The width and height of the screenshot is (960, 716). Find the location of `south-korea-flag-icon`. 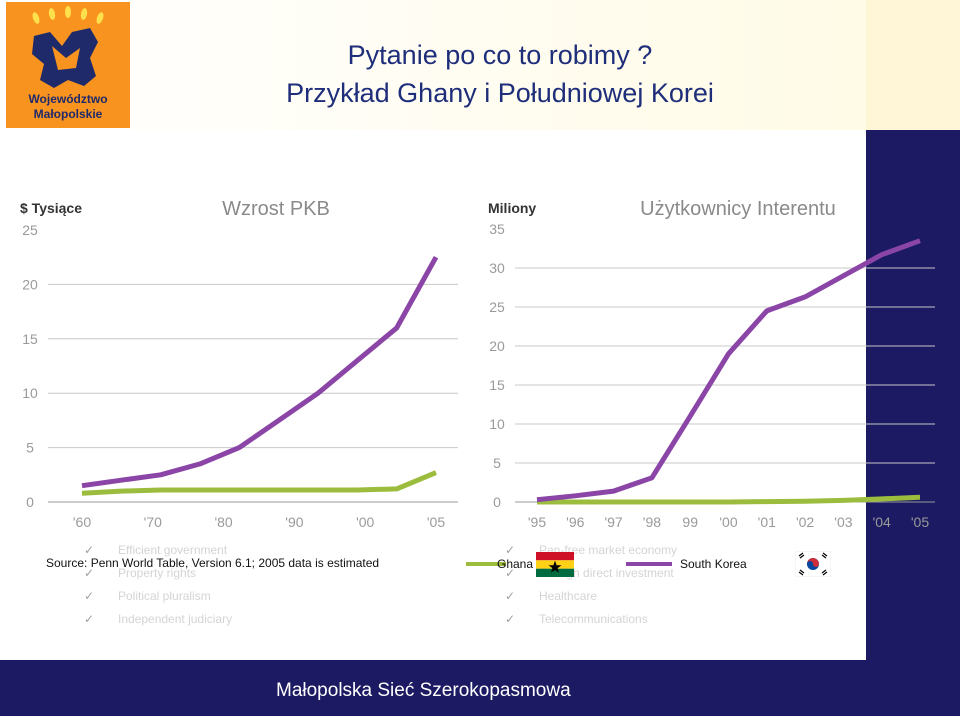

south-korea-flag-icon is located at coordinates (813, 564).